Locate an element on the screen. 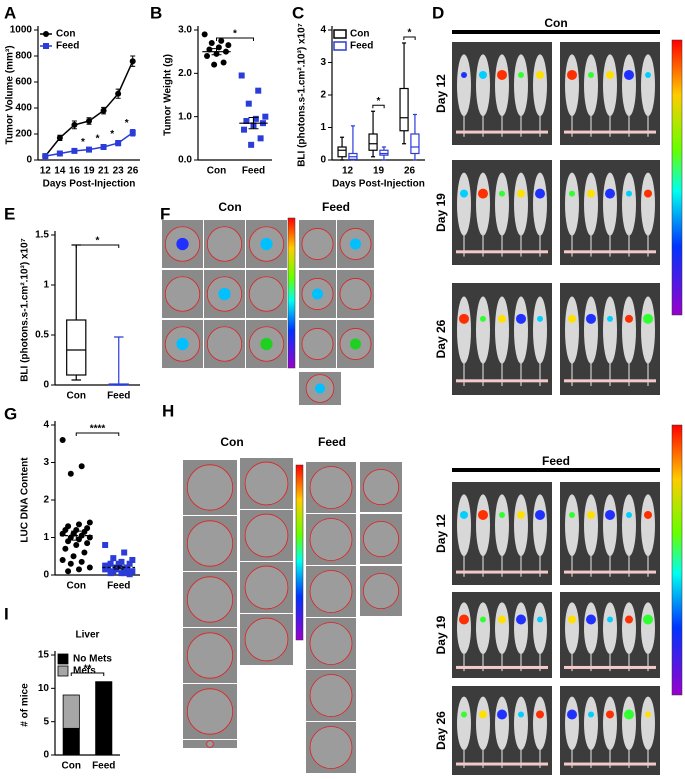 Image resolution: width=685 pixels, height=779 pixels. panel-letter: C is located at coordinates (298, 12).